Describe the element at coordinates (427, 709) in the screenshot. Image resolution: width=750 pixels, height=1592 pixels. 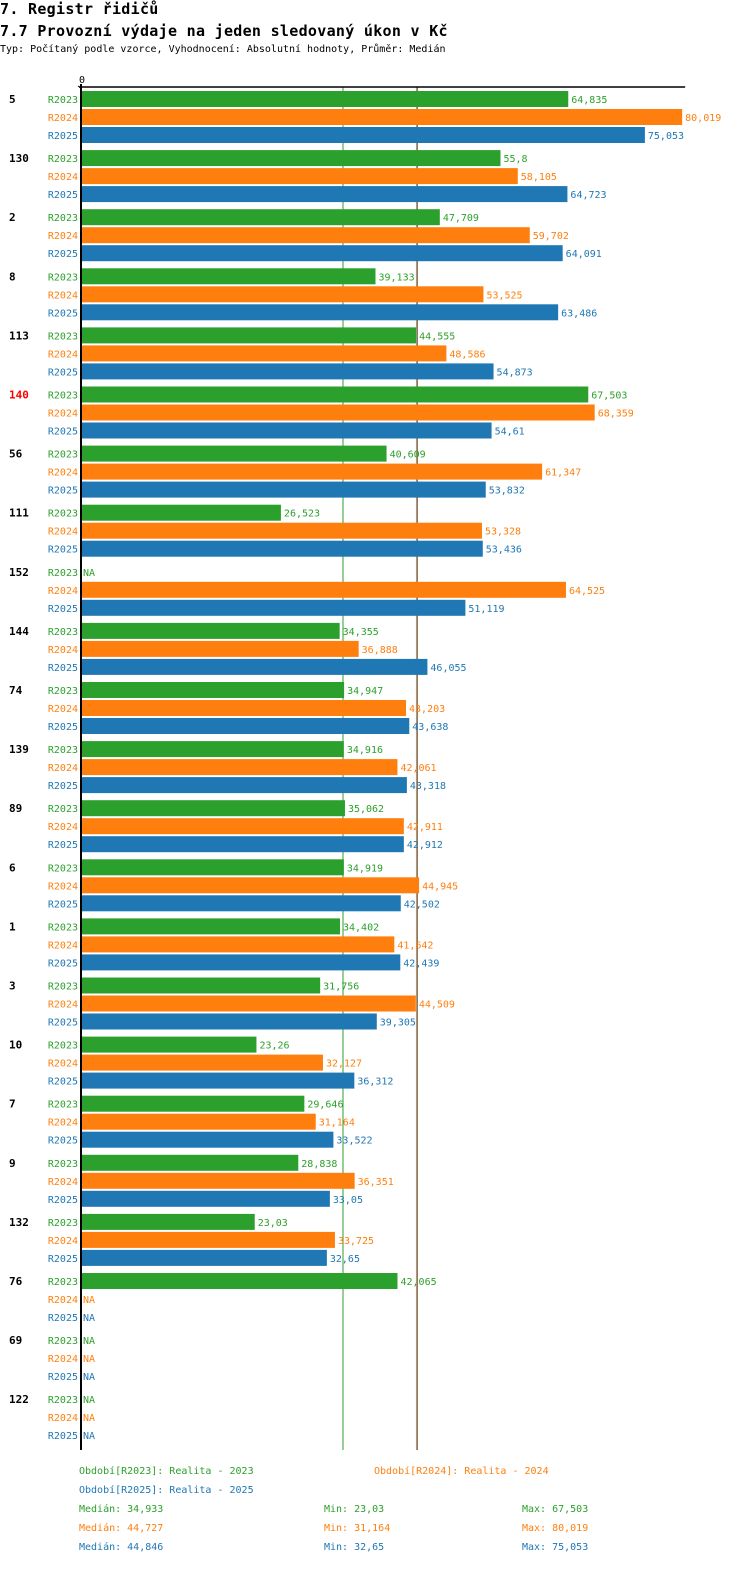
I see `data-label: 43,203` at that location.